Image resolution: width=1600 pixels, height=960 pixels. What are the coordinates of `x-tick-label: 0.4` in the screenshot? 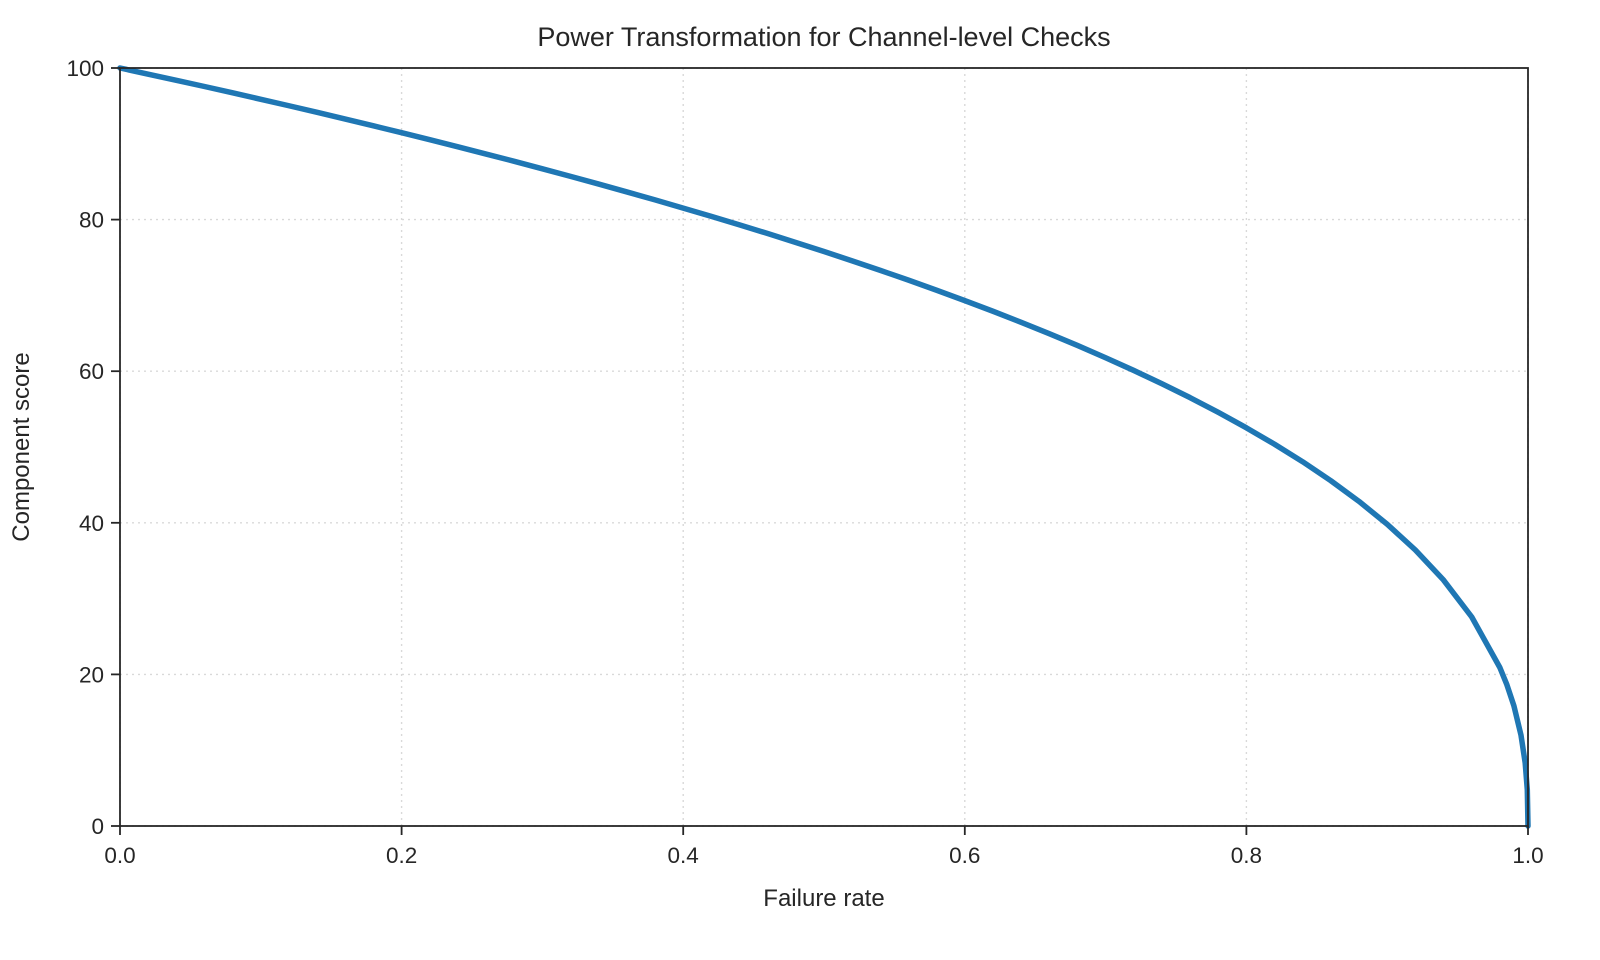 It's located at (683, 855).